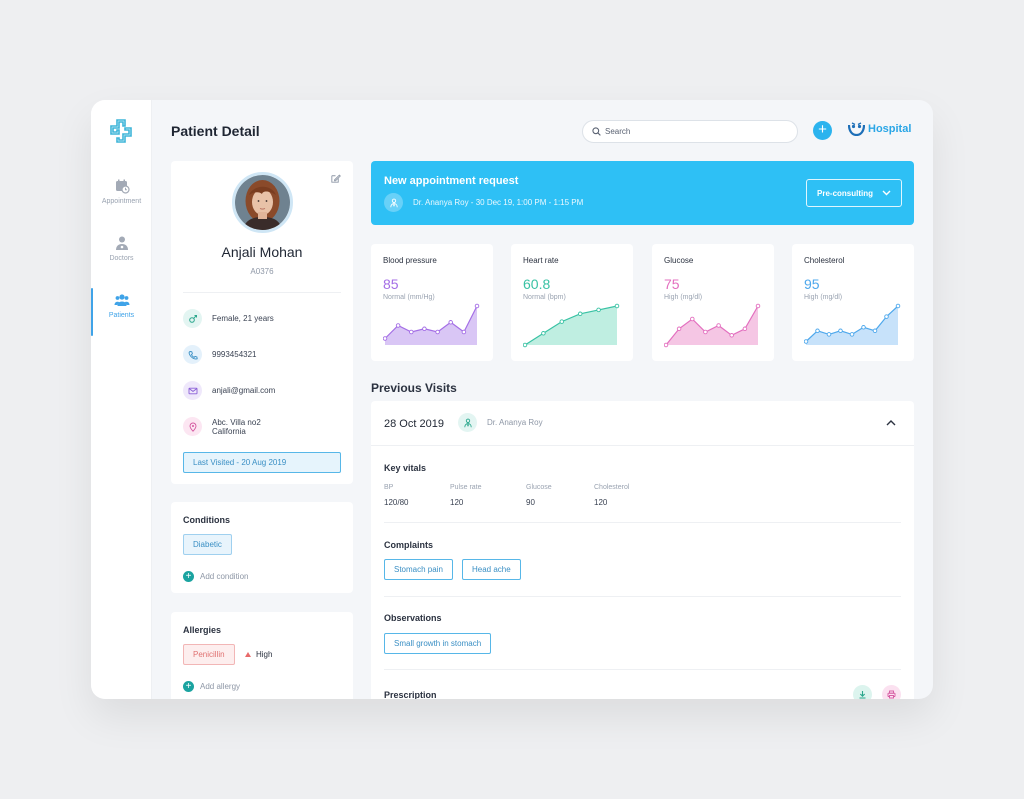 The image size is (1024, 799). I want to click on info-phone: 9993454321, so click(220, 354).